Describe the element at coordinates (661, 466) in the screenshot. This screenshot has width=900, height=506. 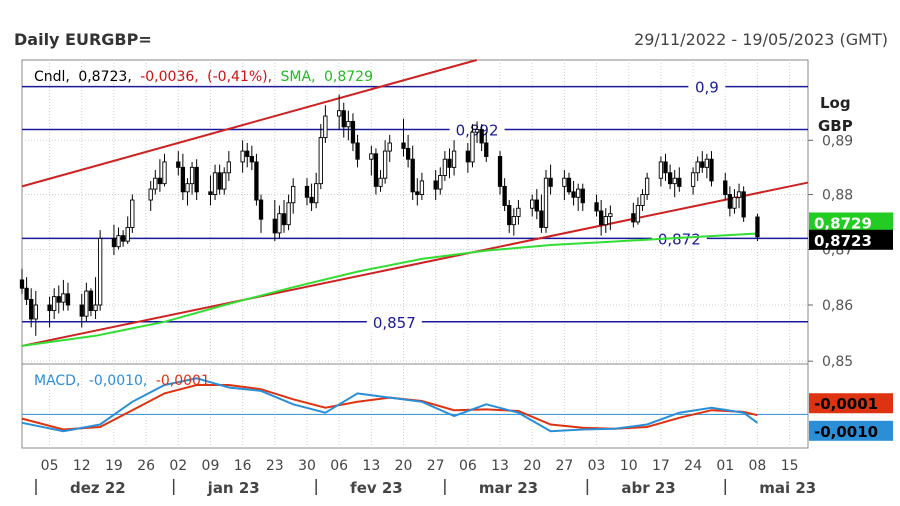
I see `x-tick-label: 17` at that location.